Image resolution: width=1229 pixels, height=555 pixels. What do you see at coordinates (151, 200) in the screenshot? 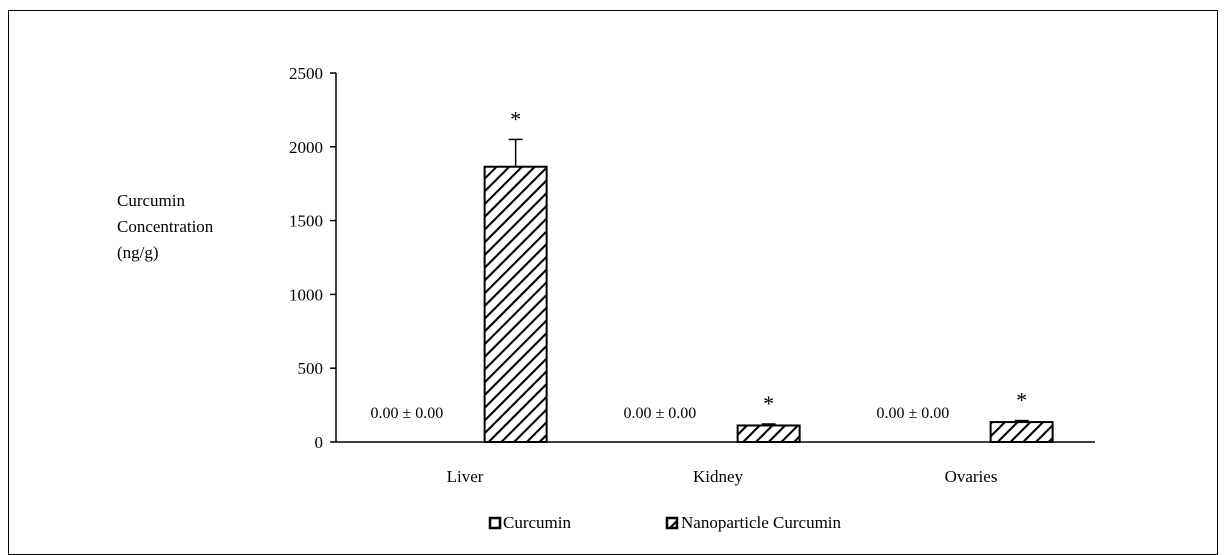
I see `y-axis-label-line-1: Curcumin` at bounding box center [151, 200].